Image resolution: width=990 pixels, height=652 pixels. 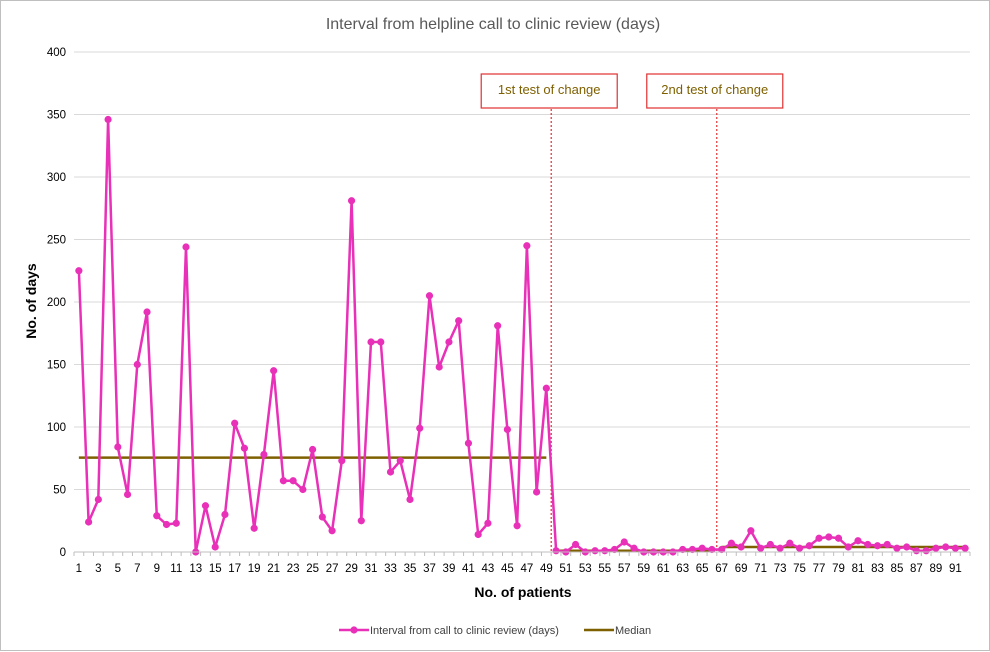 I want to click on x-tick-label: 37, so click(x=429, y=569).